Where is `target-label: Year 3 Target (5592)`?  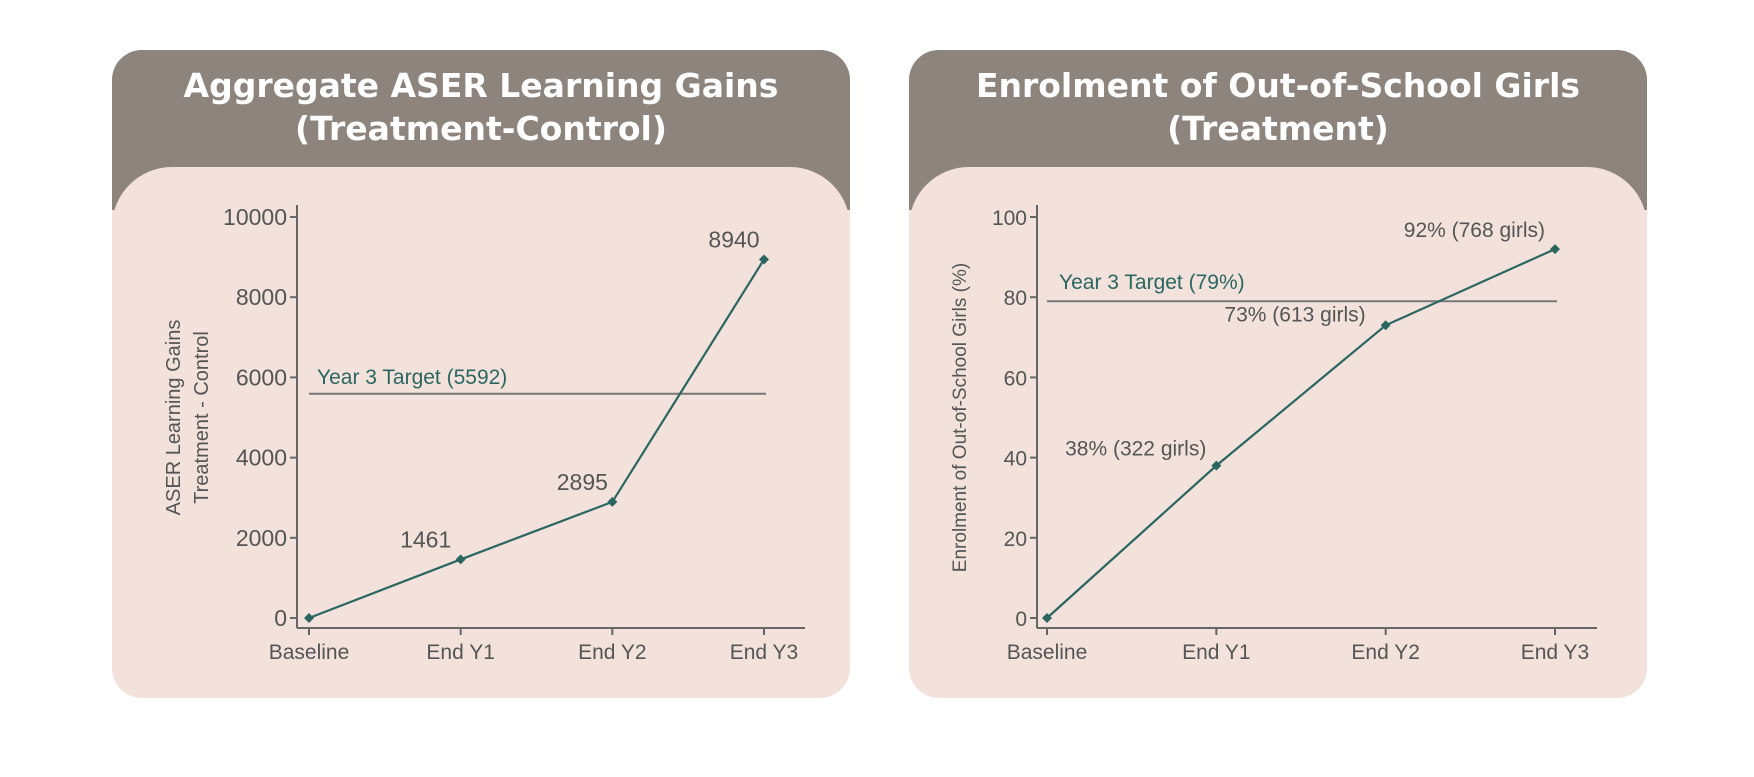 target-label: Year 3 Target (5592) is located at coordinates (412, 377).